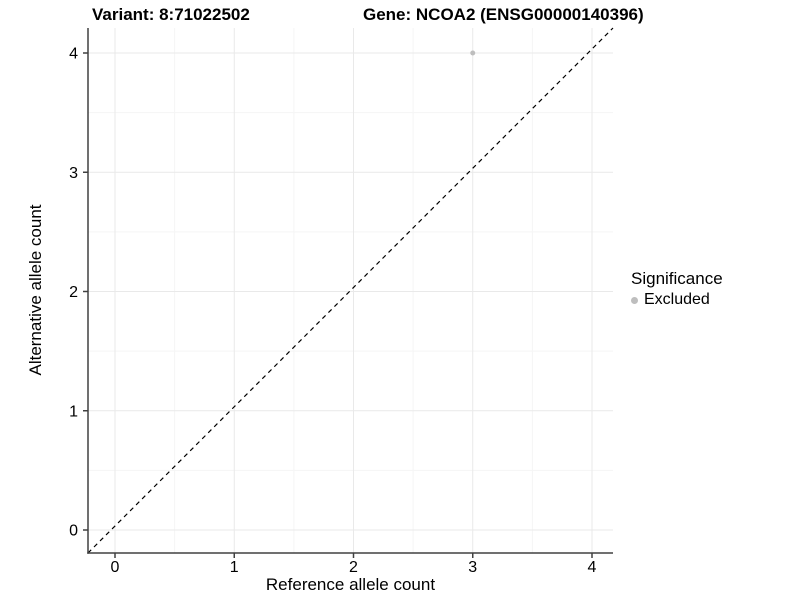  I want to click on legend: Significance Excluded, so click(677, 289).